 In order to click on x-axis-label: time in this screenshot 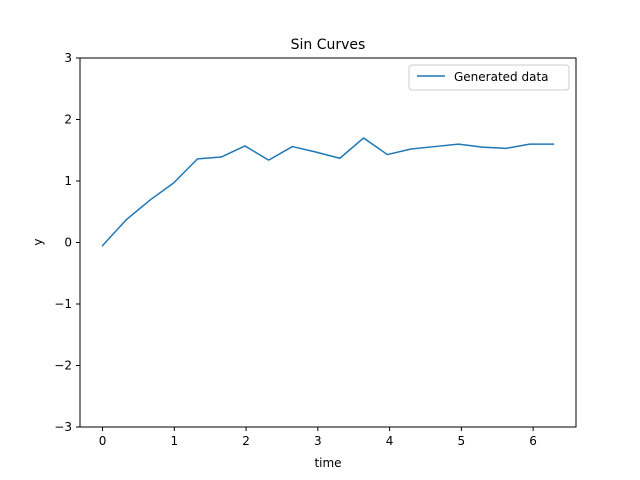, I will do `click(327, 463)`.